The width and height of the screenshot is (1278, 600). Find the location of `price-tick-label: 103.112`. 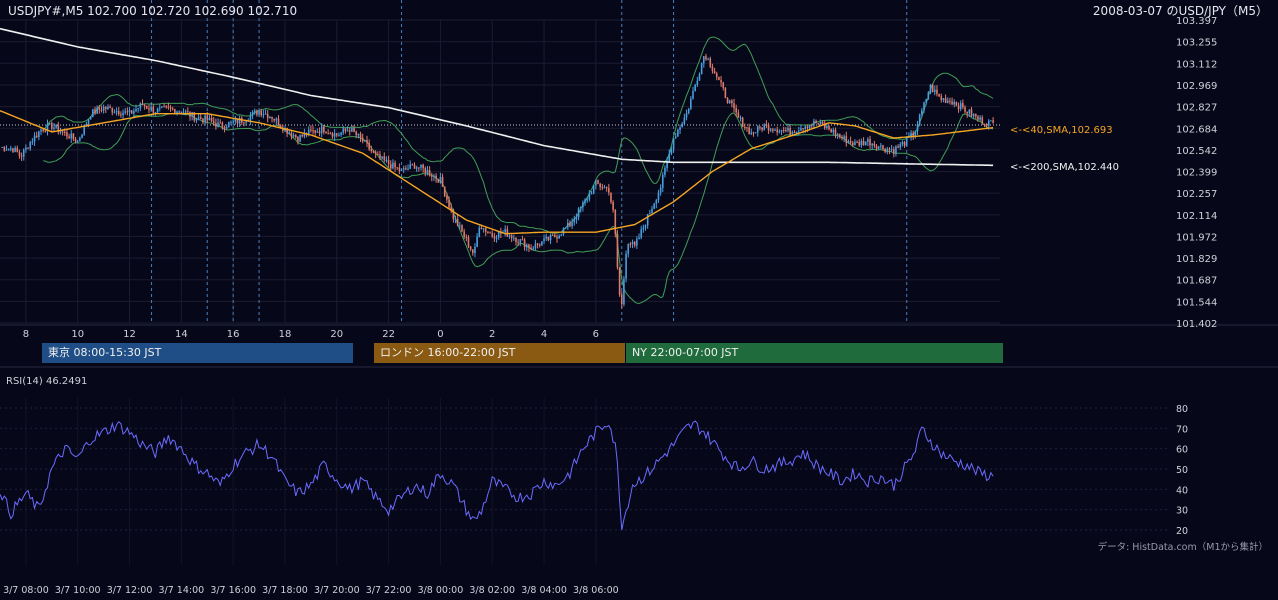

price-tick-label: 103.112 is located at coordinates (1196, 64).